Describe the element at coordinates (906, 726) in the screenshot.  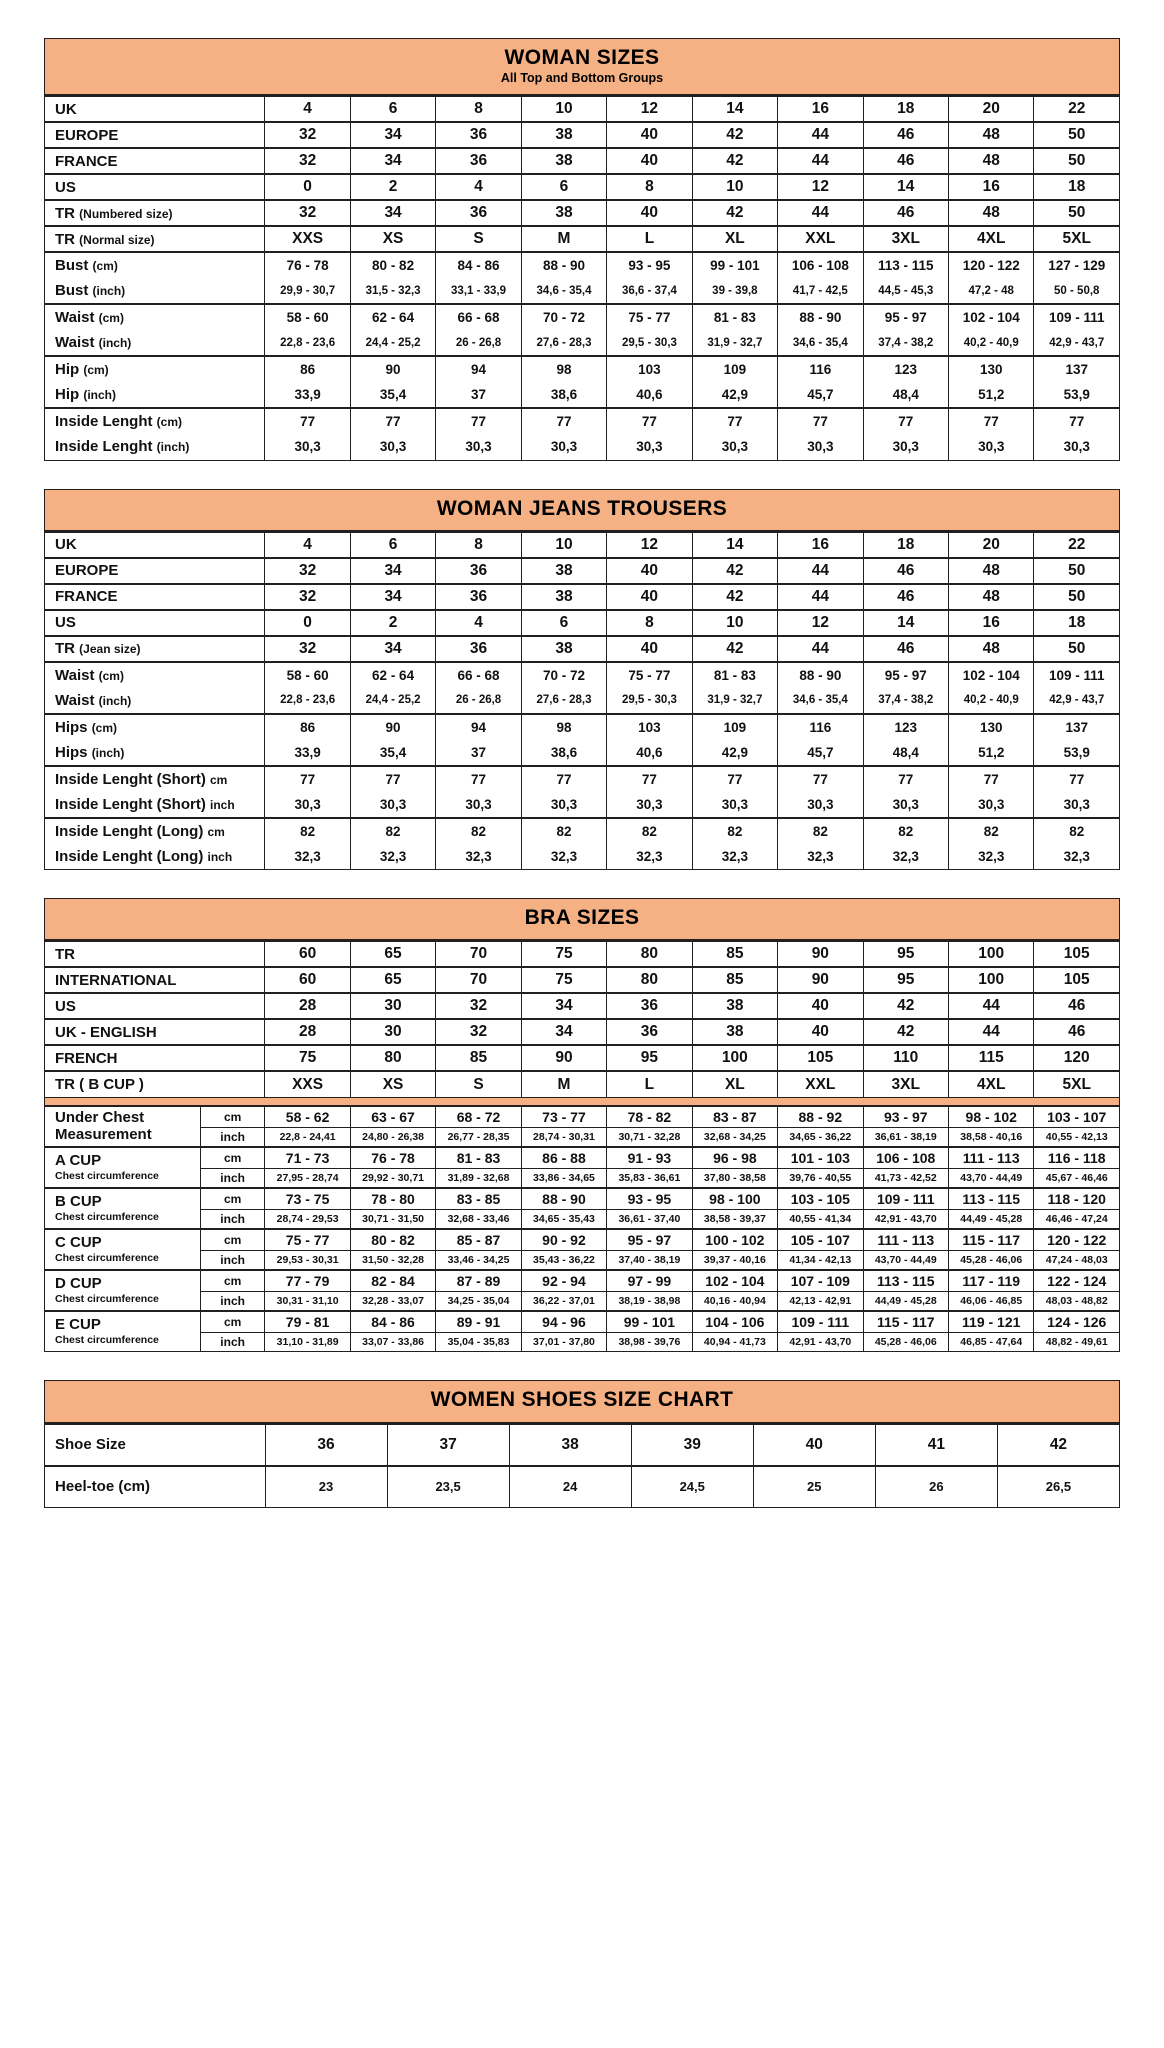
I see `table-cell: 123` at that location.